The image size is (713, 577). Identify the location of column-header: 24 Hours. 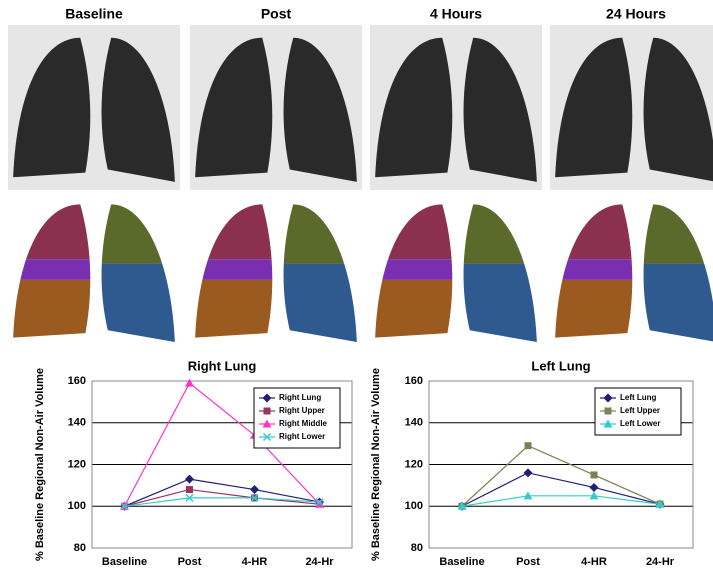
(636, 14).